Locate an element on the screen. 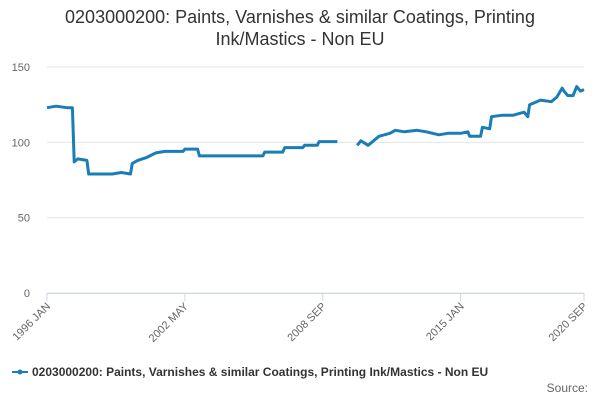  y-tick-label: 100 is located at coordinates (21, 143).